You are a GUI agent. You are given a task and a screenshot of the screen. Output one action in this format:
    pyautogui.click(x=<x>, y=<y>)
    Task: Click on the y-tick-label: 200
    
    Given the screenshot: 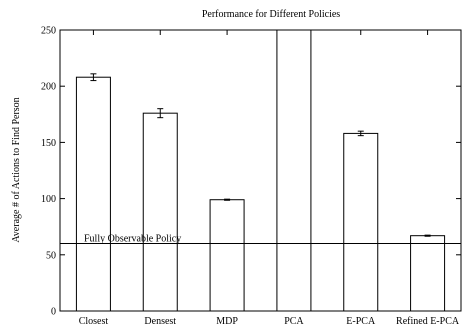 What is the action you would take?
    pyautogui.click(x=48, y=87)
    